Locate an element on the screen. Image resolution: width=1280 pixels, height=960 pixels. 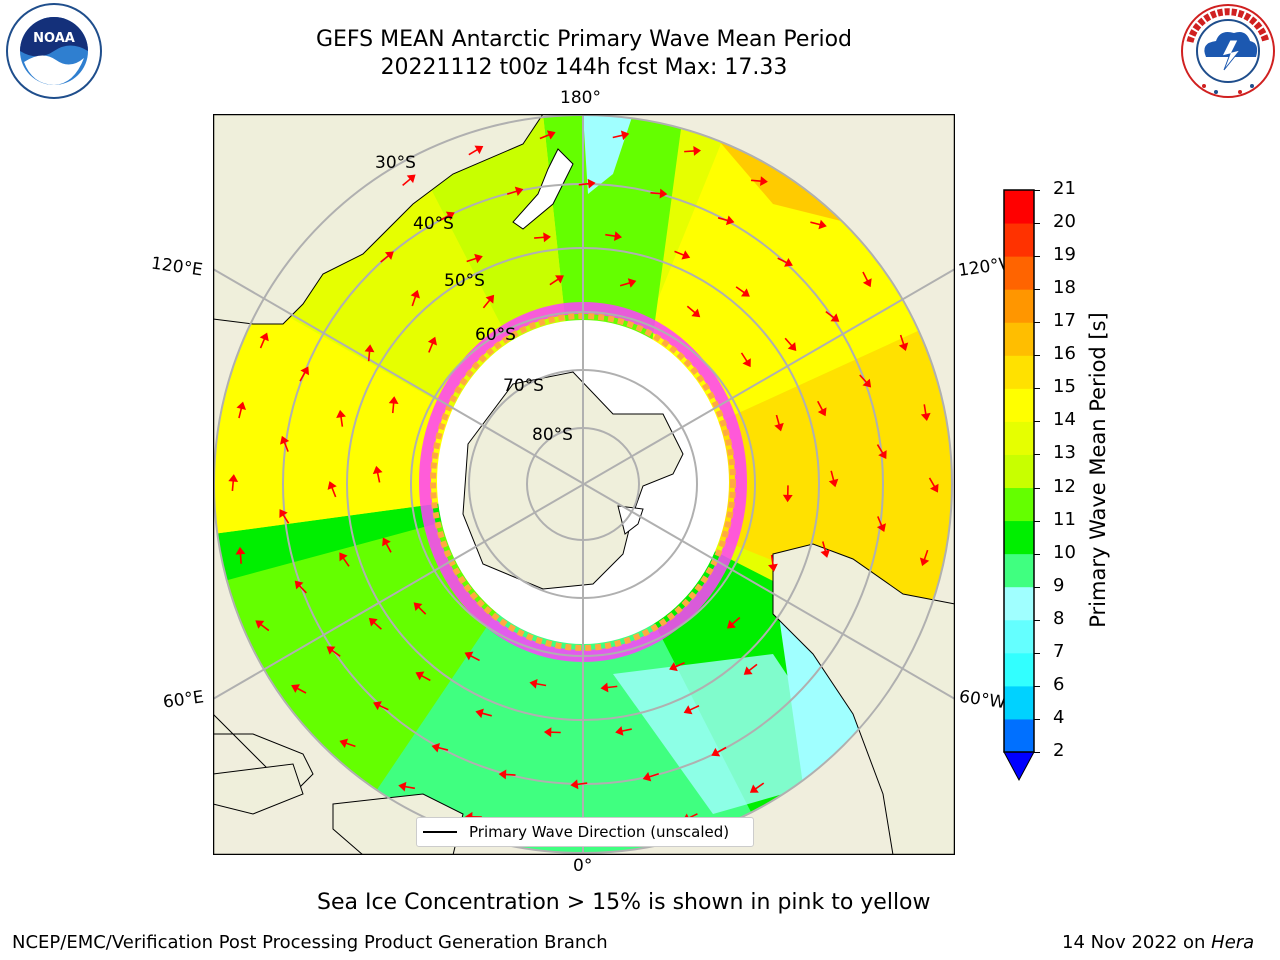
map-legend: Primary Wave Direction (unscaled) is located at coordinates (585, 832).